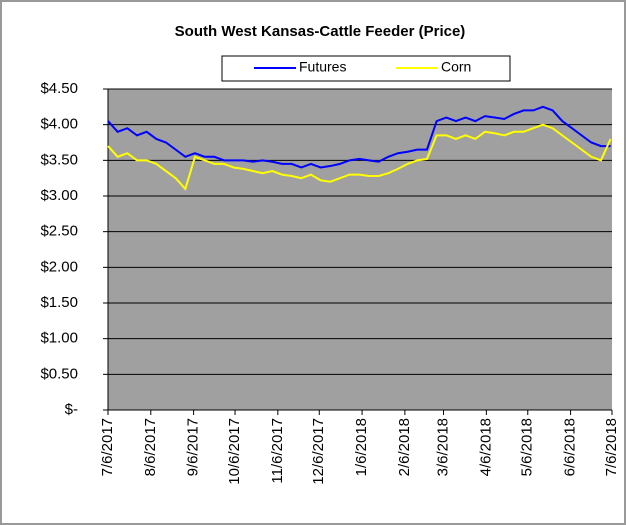 The image size is (626, 525). I want to click on y-tick-label: $3.50, so click(59, 159).